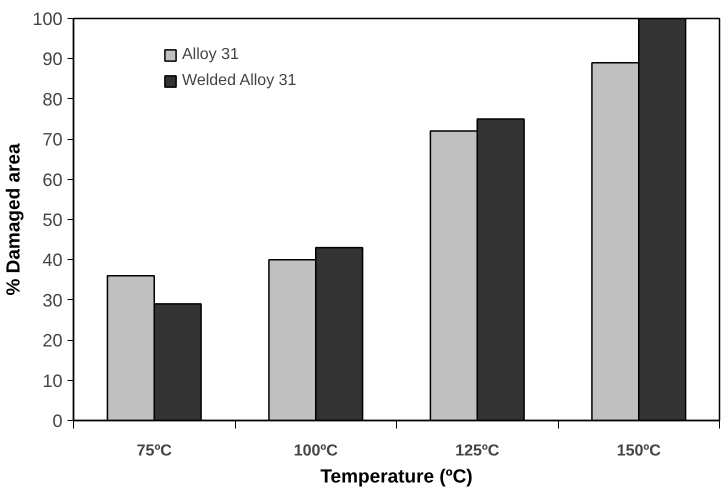  What do you see at coordinates (154, 451) in the screenshot?
I see `x-tick-label: 75ºC` at bounding box center [154, 451].